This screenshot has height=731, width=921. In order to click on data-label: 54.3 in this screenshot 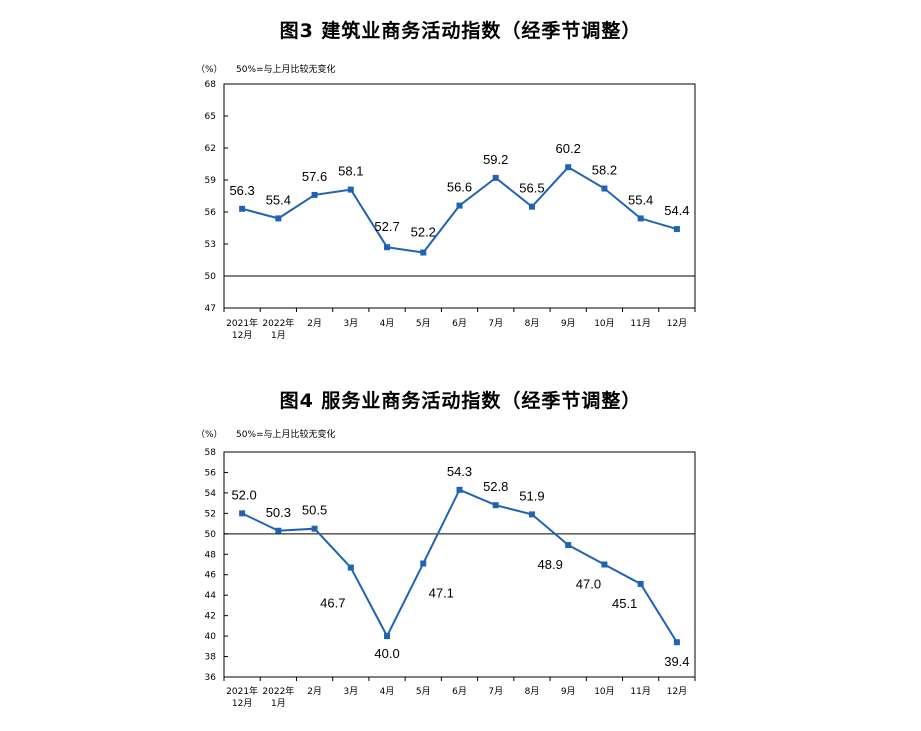, I will do `click(459, 471)`.